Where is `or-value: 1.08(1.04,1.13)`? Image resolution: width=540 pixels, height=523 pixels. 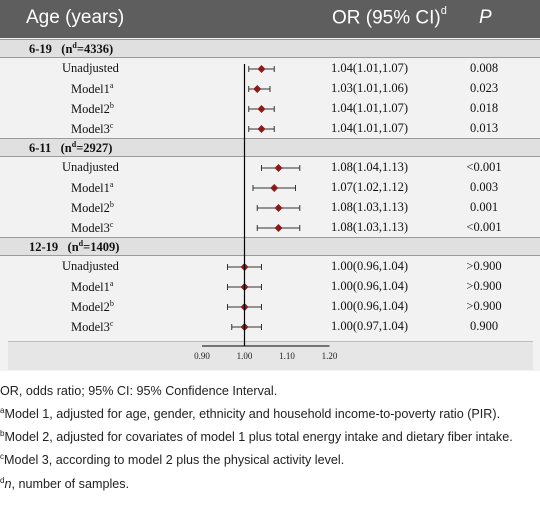 or-value: 1.08(1.04,1.13) is located at coordinates (370, 167).